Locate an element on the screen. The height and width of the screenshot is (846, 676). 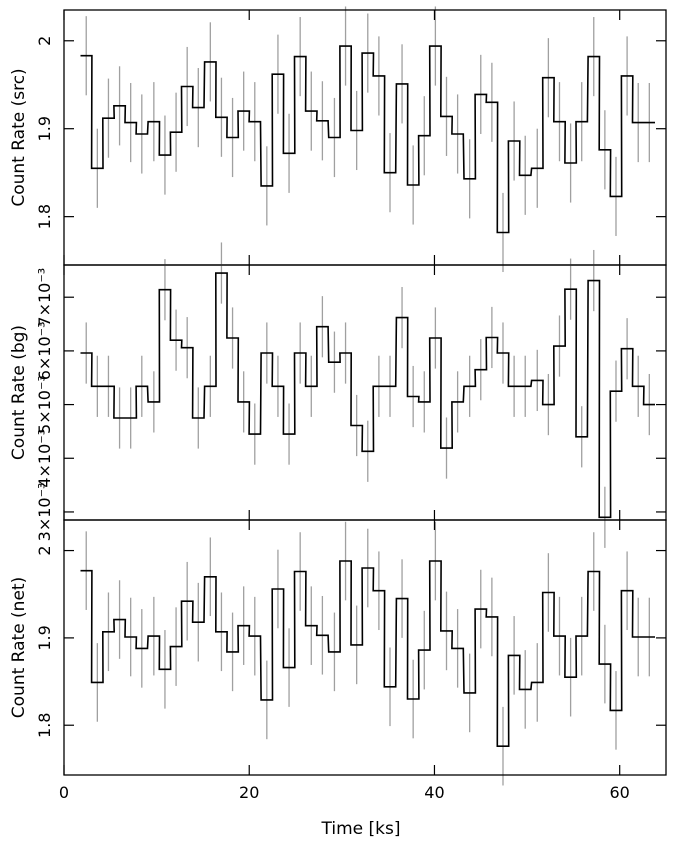
y-tick-label: 5×10⁻³ is located at coordinates (44, 404).